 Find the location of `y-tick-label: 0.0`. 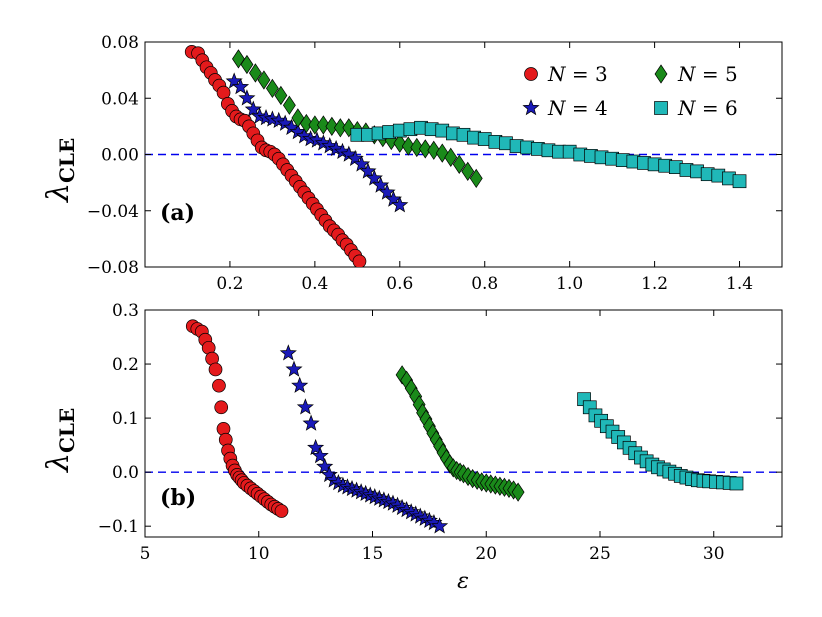

y-tick-label: 0.0 is located at coordinates (125, 473).